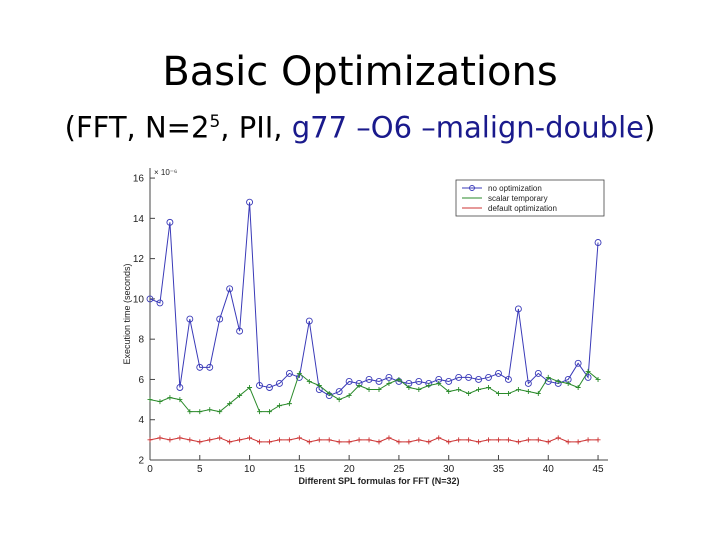 The width and height of the screenshot is (720, 540). I want to click on subtitle-exponent: 5, so click(215, 122).